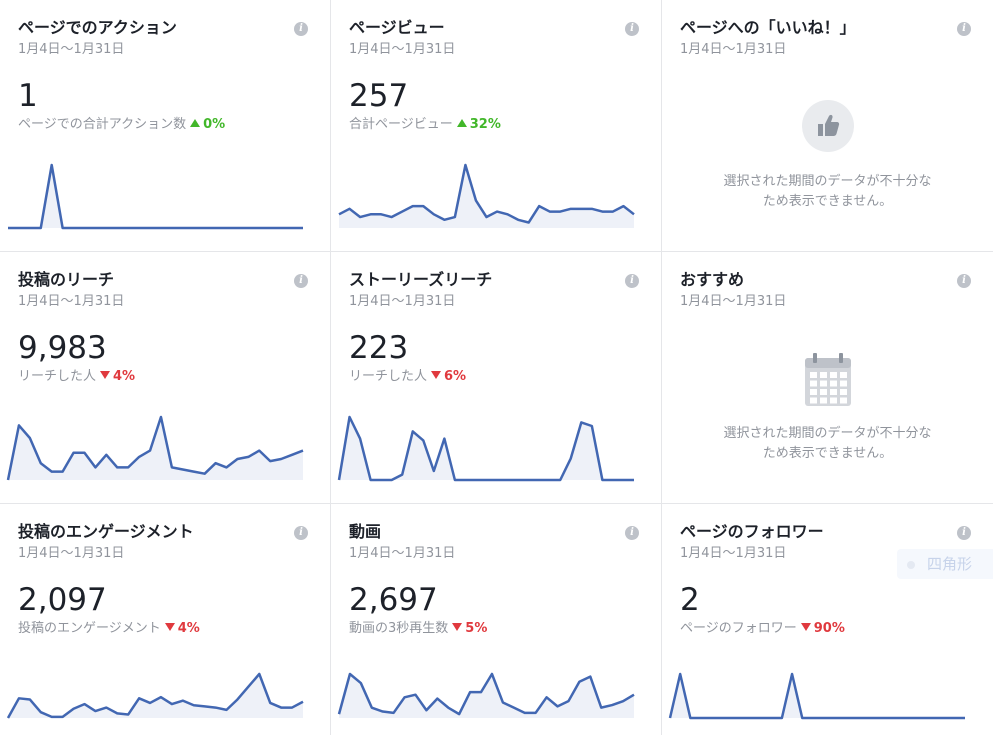 The image size is (993, 735). What do you see at coordinates (214, 124) in the screenshot?
I see `delta-value: 0%` at bounding box center [214, 124].